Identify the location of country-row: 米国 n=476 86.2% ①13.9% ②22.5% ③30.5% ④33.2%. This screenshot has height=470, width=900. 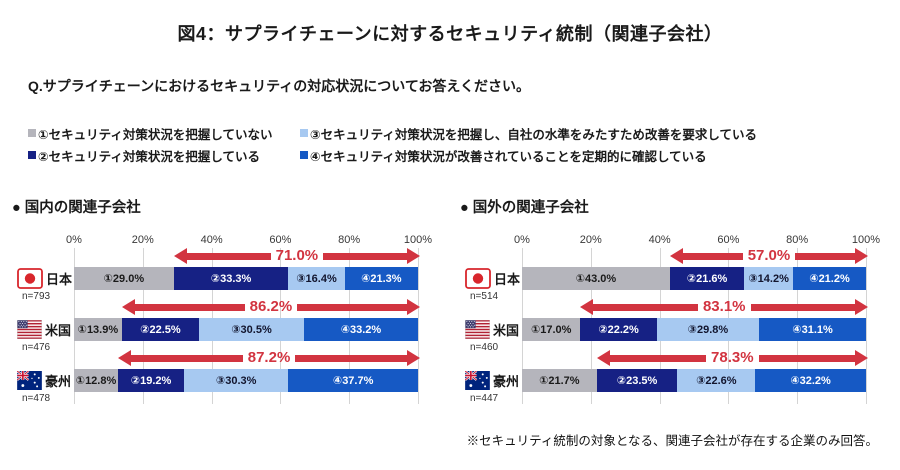
(226, 325).